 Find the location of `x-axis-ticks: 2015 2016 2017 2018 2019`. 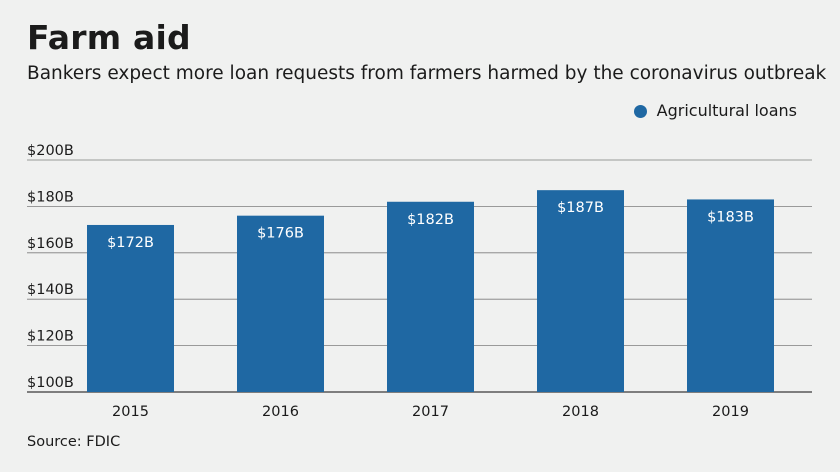

x-axis-ticks: 2015 2016 2017 2018 2019 is located at coordinates (430, 412).